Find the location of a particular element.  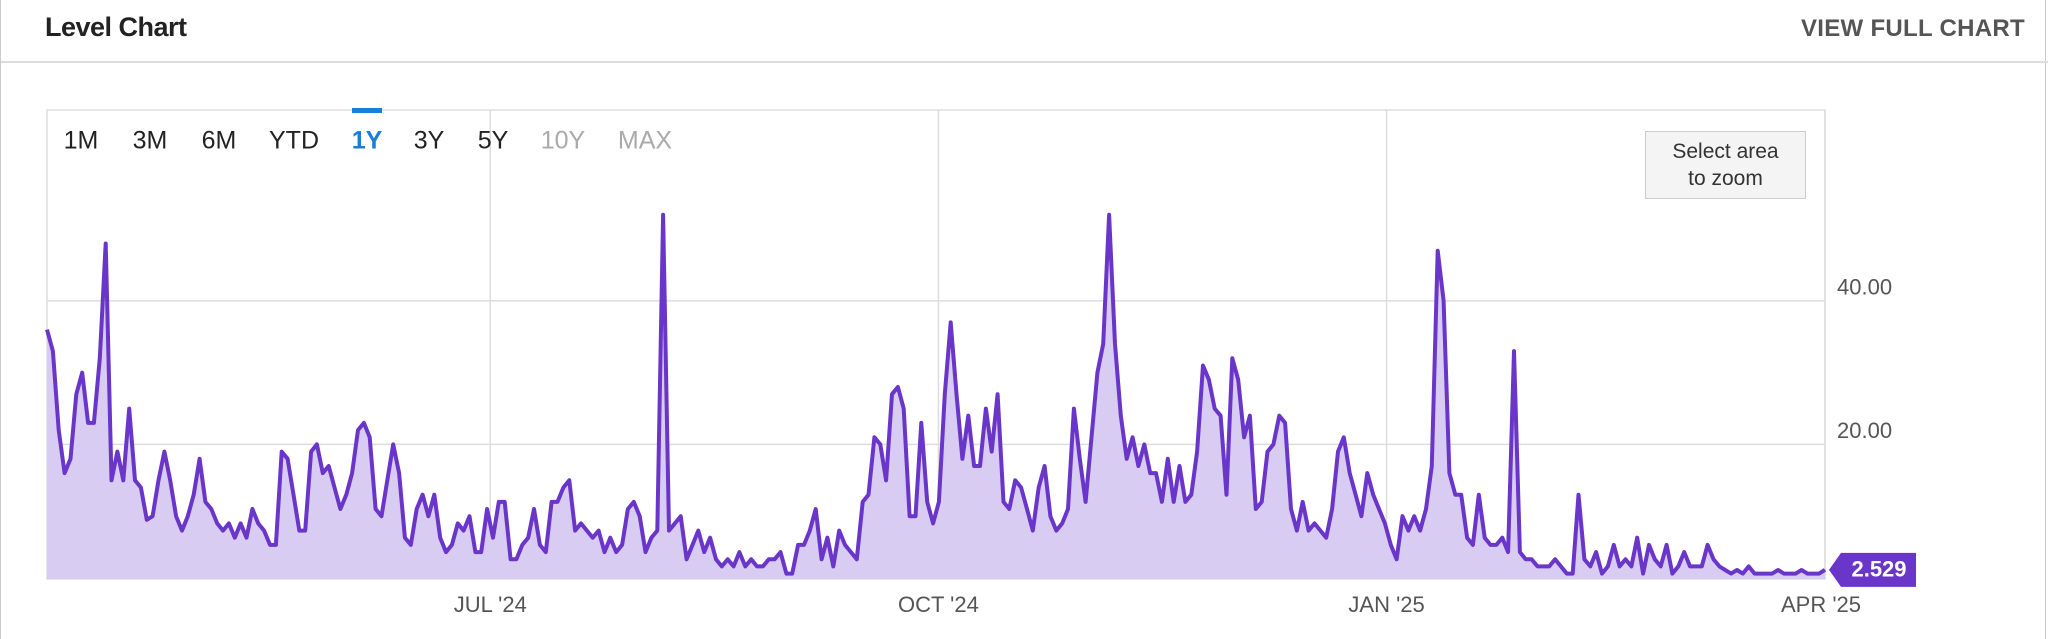

x-tick-label: APR '25 is located at coordinates (1821, 604).